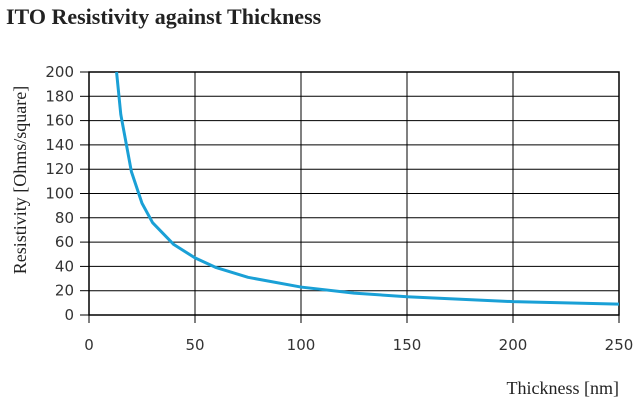 This screenshot has height=410, width=639. Describe the element at coordinates (59, 194) in the screenshot. I see `y-tick-label: 100` at that location.